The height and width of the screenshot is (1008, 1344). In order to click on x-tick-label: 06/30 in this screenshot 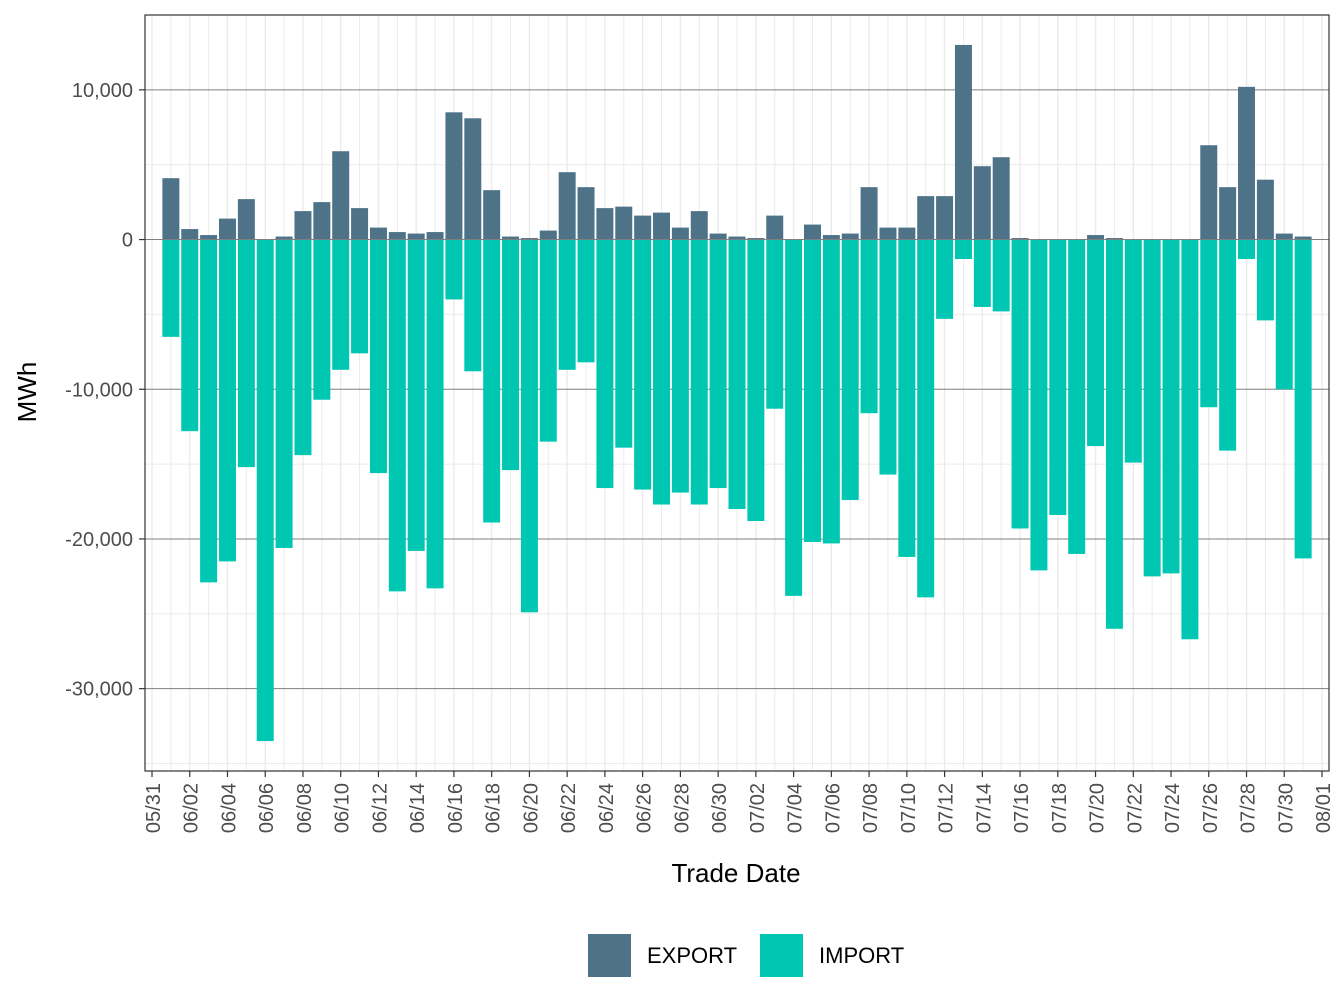, I will do `click(720, 808)`.